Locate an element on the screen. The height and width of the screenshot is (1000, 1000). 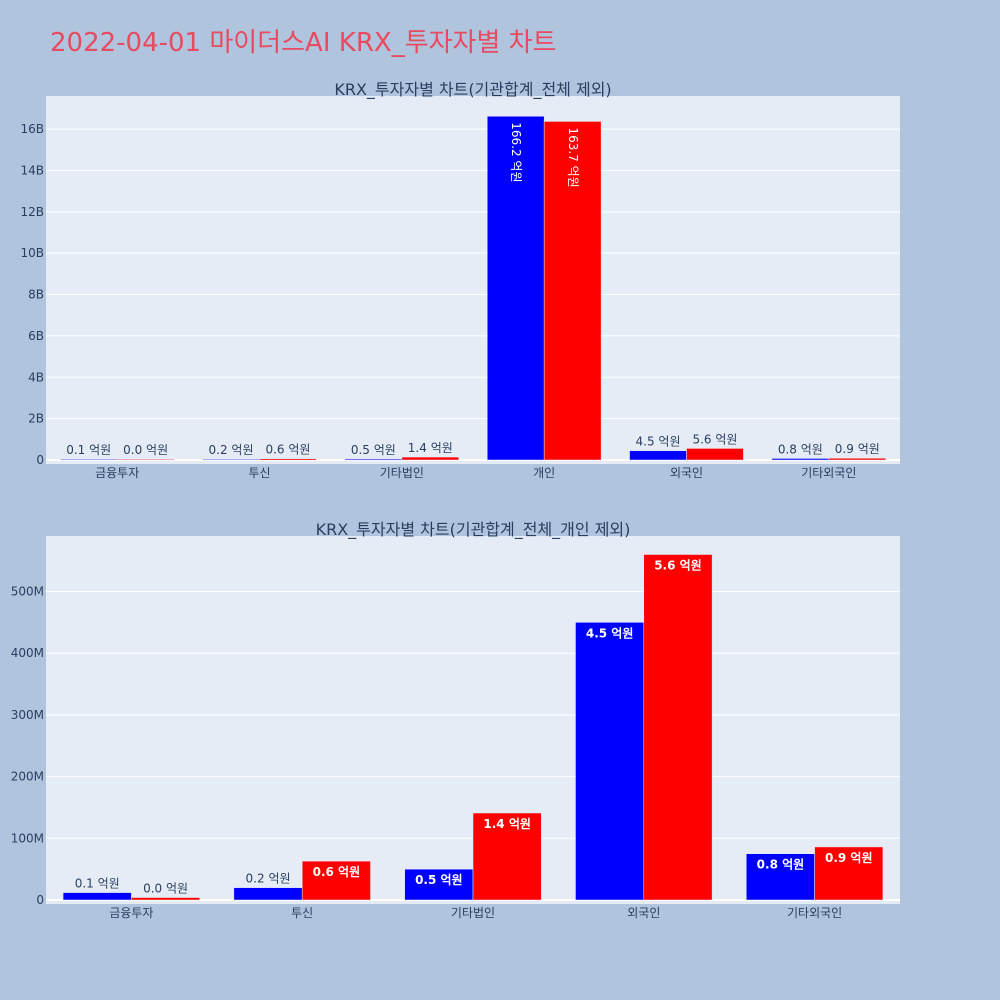
y-tick-label: 400M is located at coordinates (27, 653).